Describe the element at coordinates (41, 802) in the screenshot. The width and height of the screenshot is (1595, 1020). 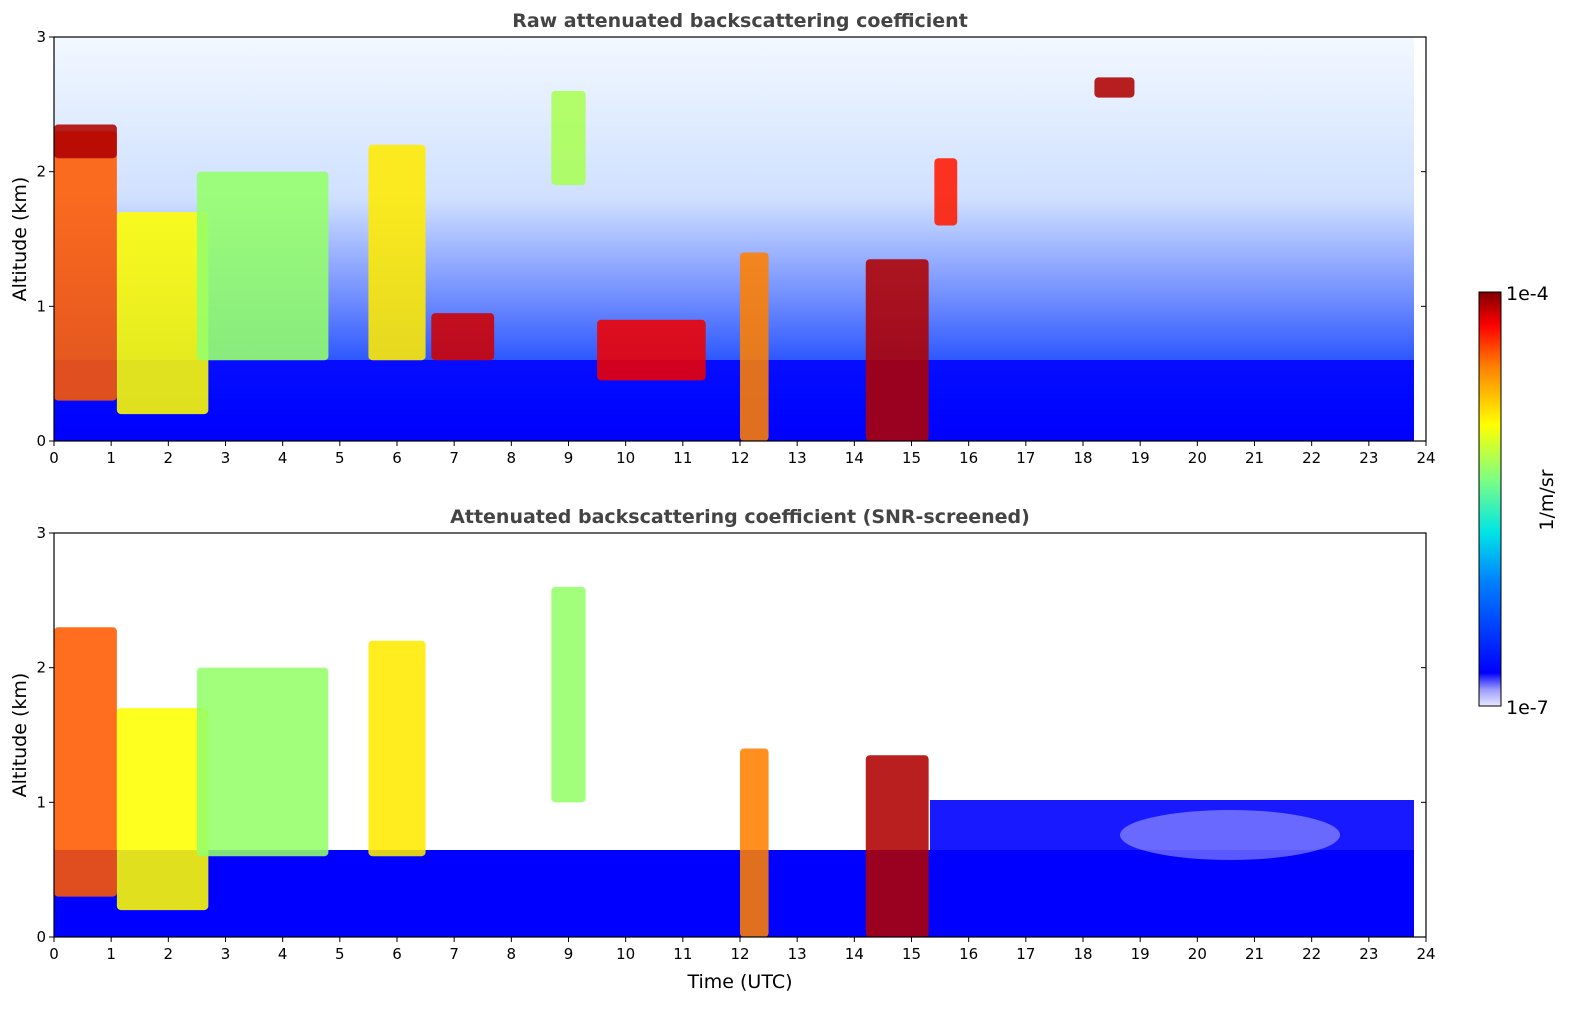
I see `bottom-y-tick-label: 1` at that location.